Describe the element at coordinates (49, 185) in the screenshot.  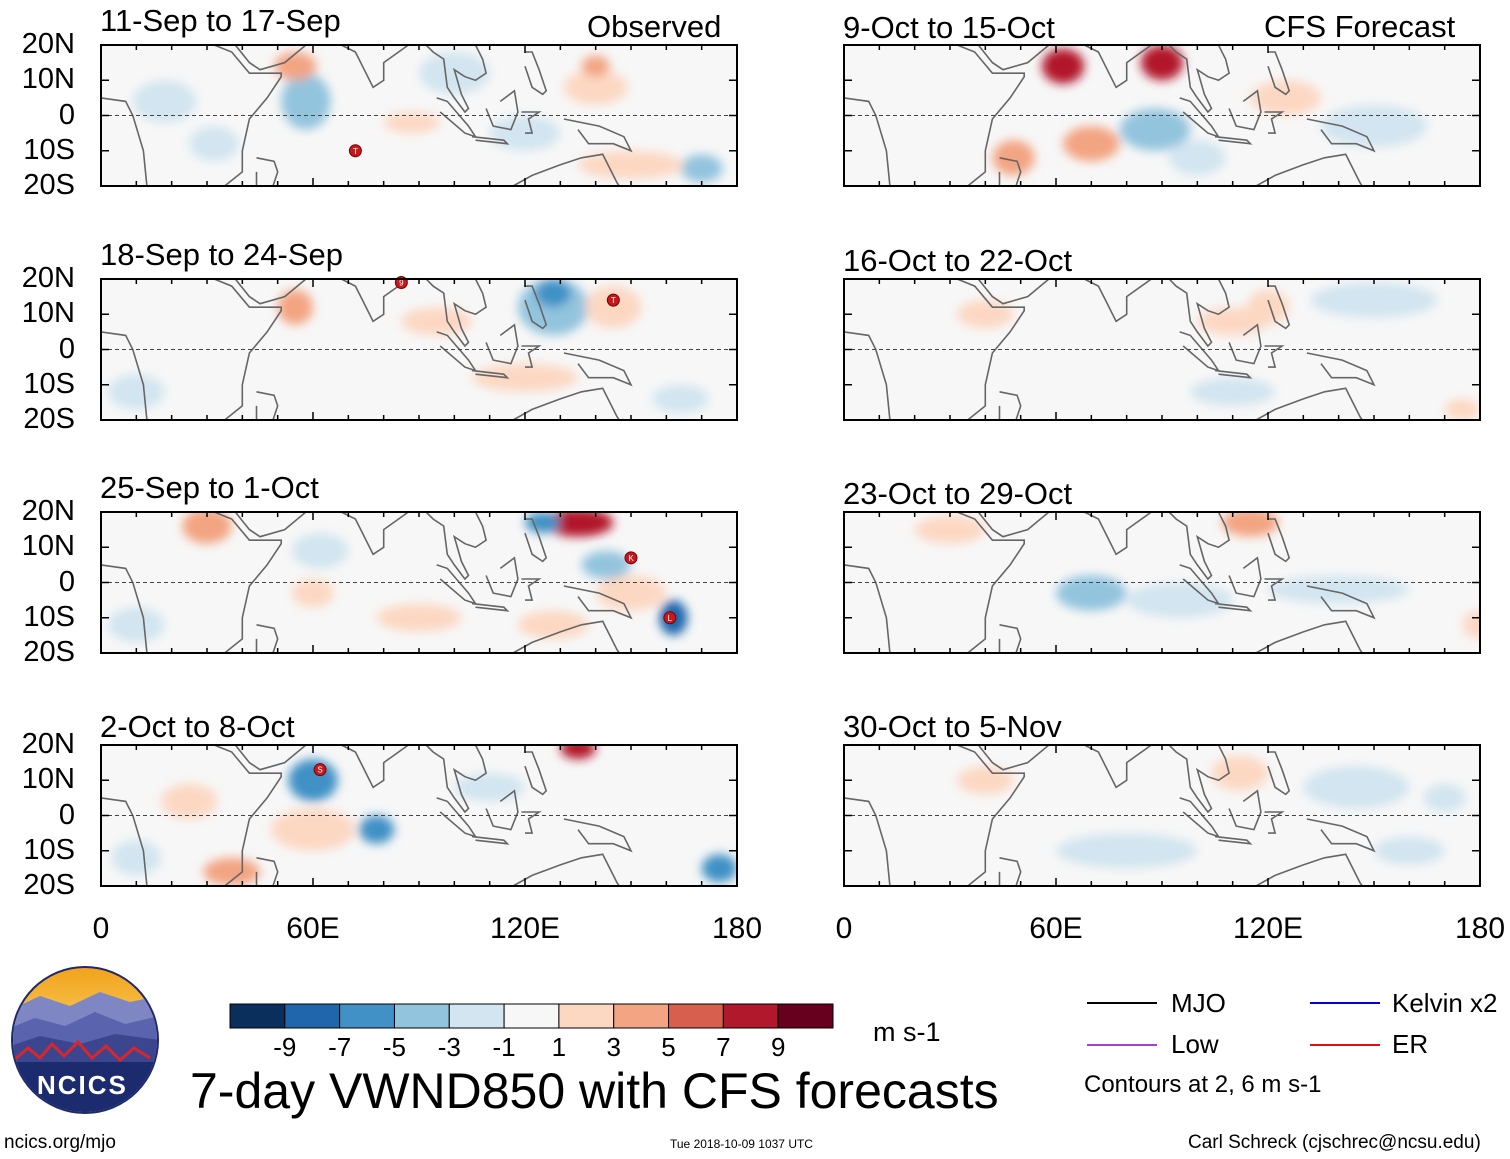
I see `y-tick-label: 20S` at that location.